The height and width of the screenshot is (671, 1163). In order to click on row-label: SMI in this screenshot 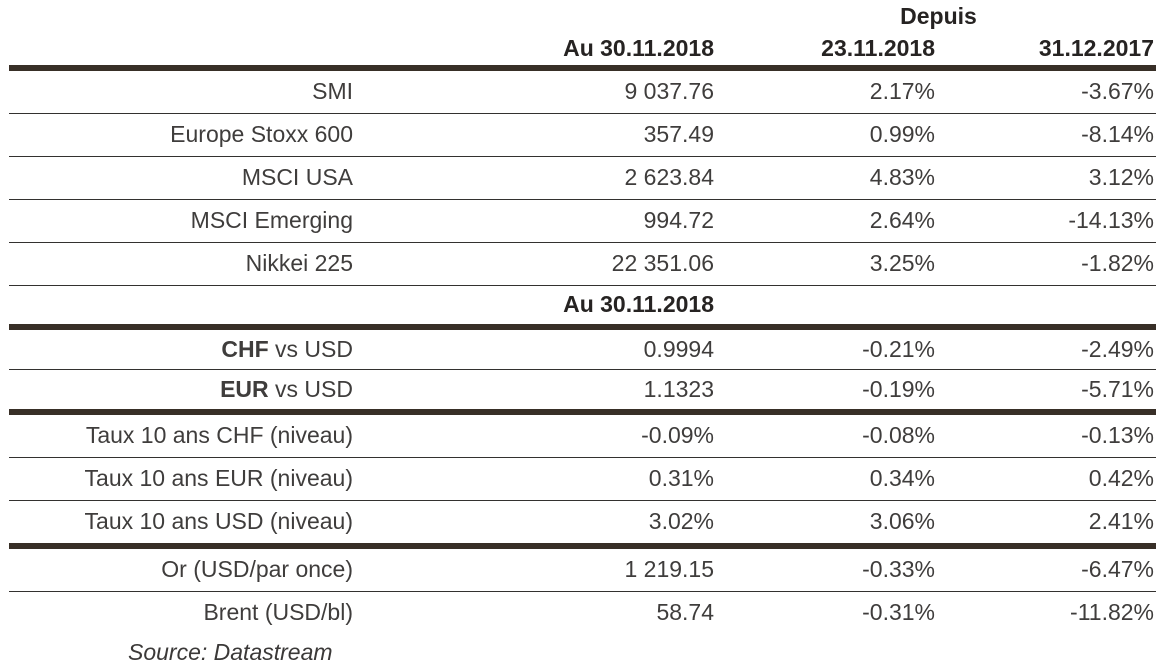, I will do `click(185, 91)`.